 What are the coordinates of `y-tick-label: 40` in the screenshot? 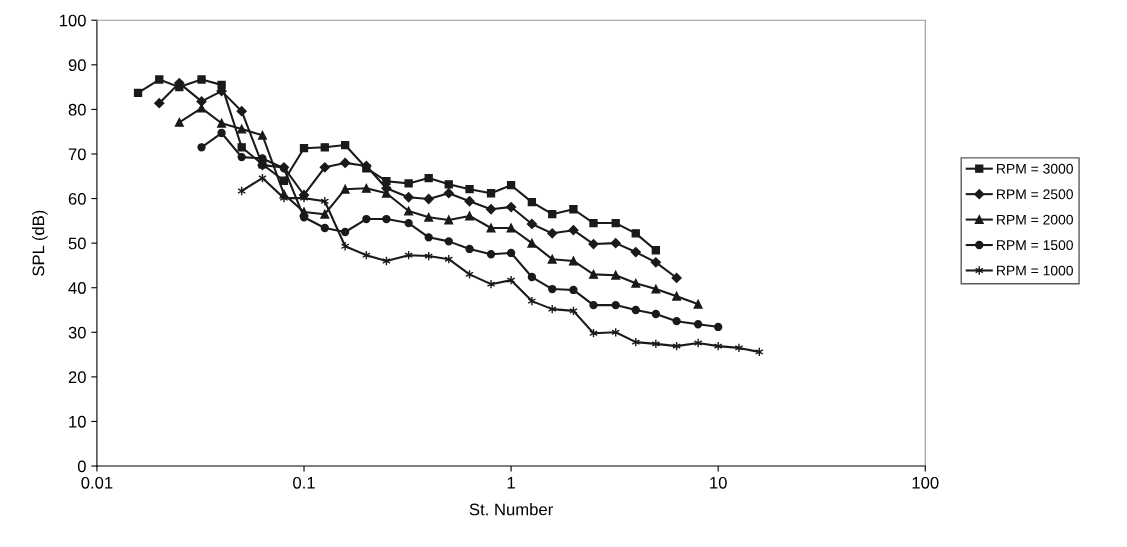 It's located at (77, 288).